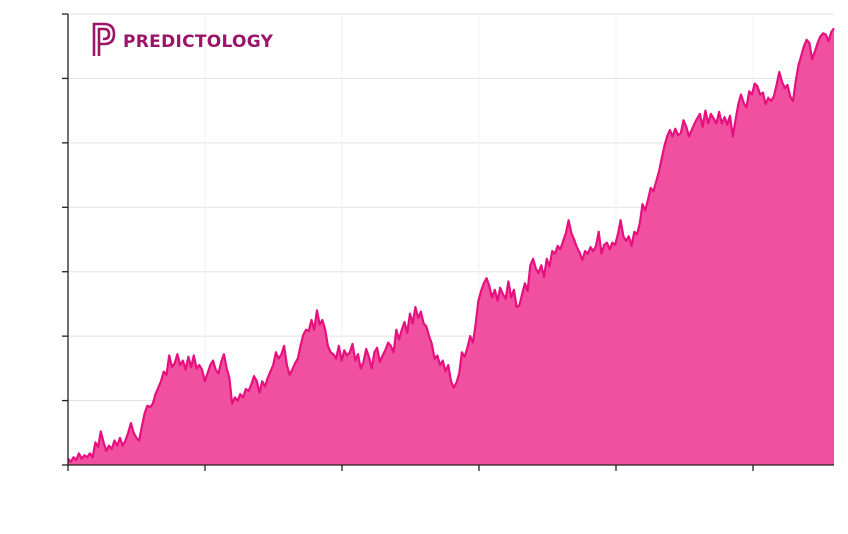 This screenshot has width=848, height=534. What do you see at coordinates (104, 39) in the screenshot?
I see `logo-p-icon` at bounding box center [104, 39].